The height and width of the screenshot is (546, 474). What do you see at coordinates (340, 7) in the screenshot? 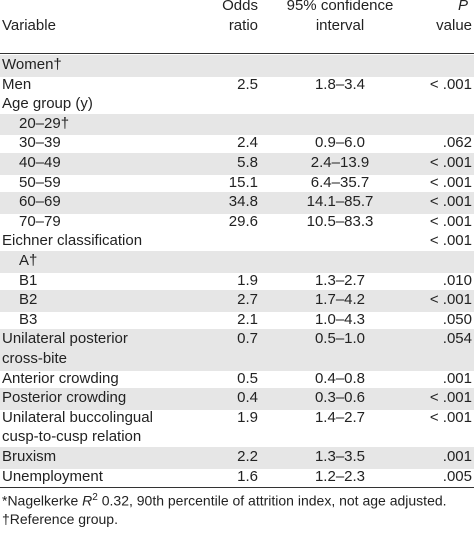
I see `header-ci: 95% confidence` at bounding box center [340, 7].